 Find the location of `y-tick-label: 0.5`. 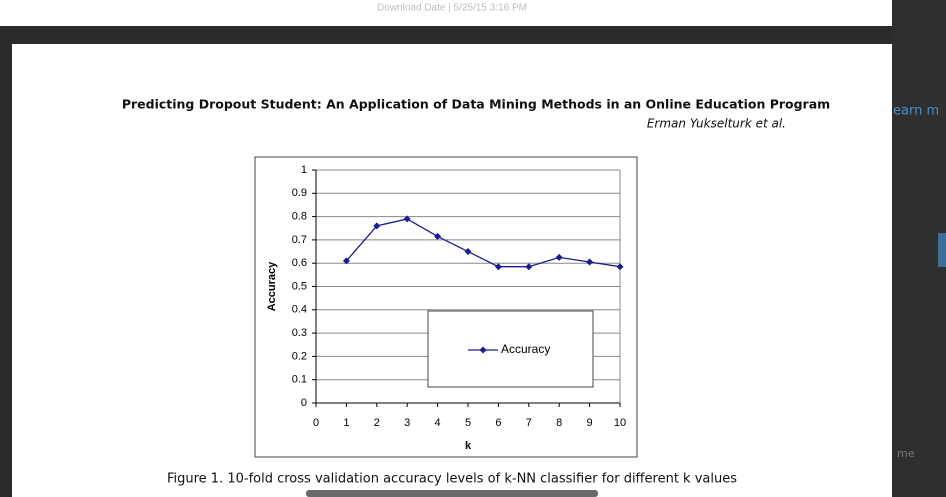

y-tick-label: 0.5 is located at coordinates (299, 286).